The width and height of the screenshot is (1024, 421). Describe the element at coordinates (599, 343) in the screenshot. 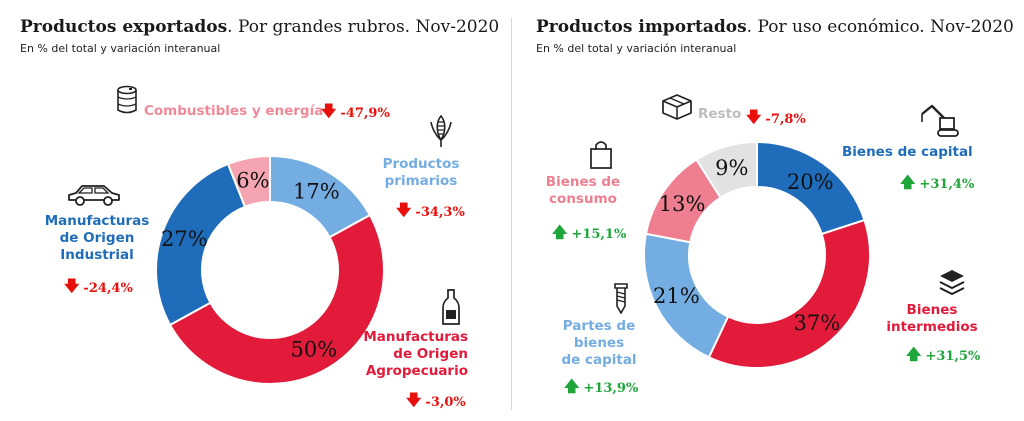

I see `label-partes-bienes-capital: Partes de bienes de capital` at that location.